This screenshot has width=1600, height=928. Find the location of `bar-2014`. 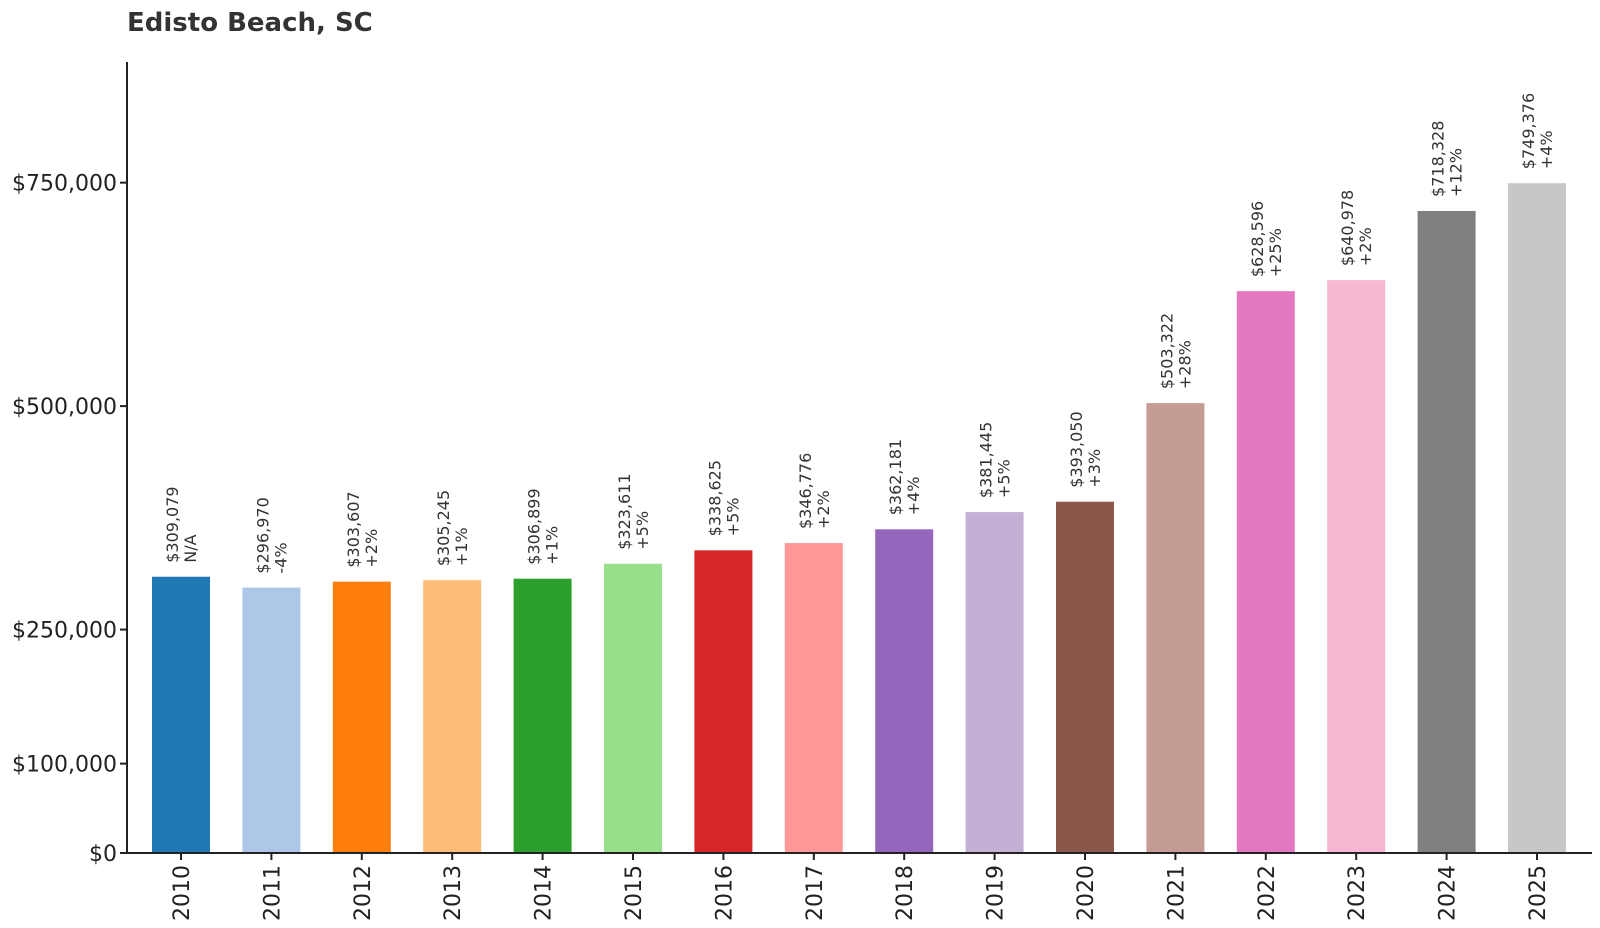

bar-2014 is located at coordinates (542, 715).